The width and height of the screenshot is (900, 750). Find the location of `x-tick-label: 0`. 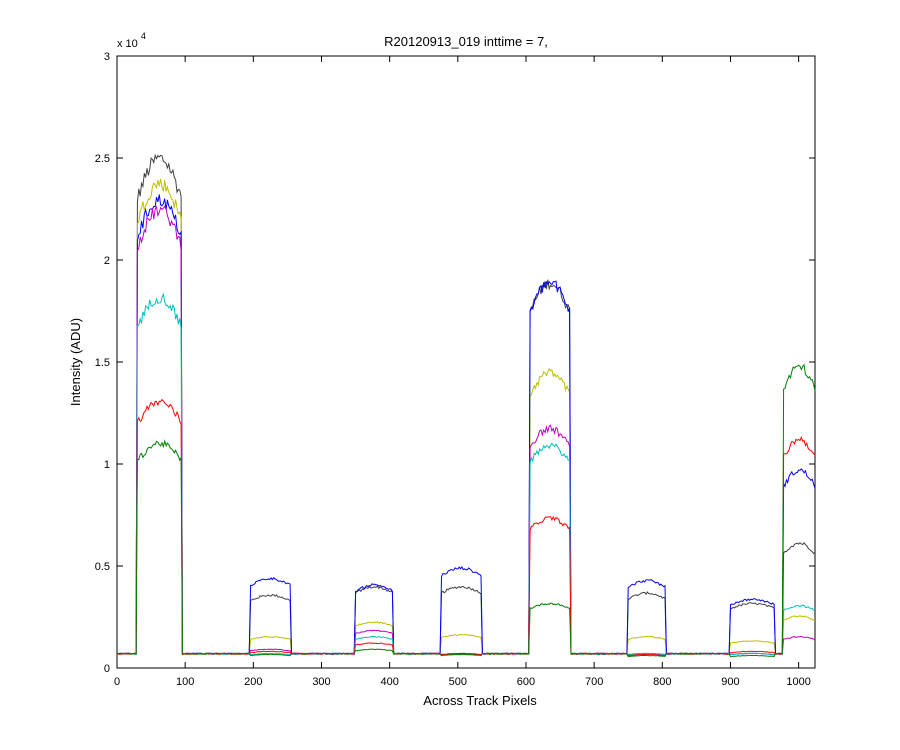

x-tick-label: 0 is located at coordinates (117, 682).